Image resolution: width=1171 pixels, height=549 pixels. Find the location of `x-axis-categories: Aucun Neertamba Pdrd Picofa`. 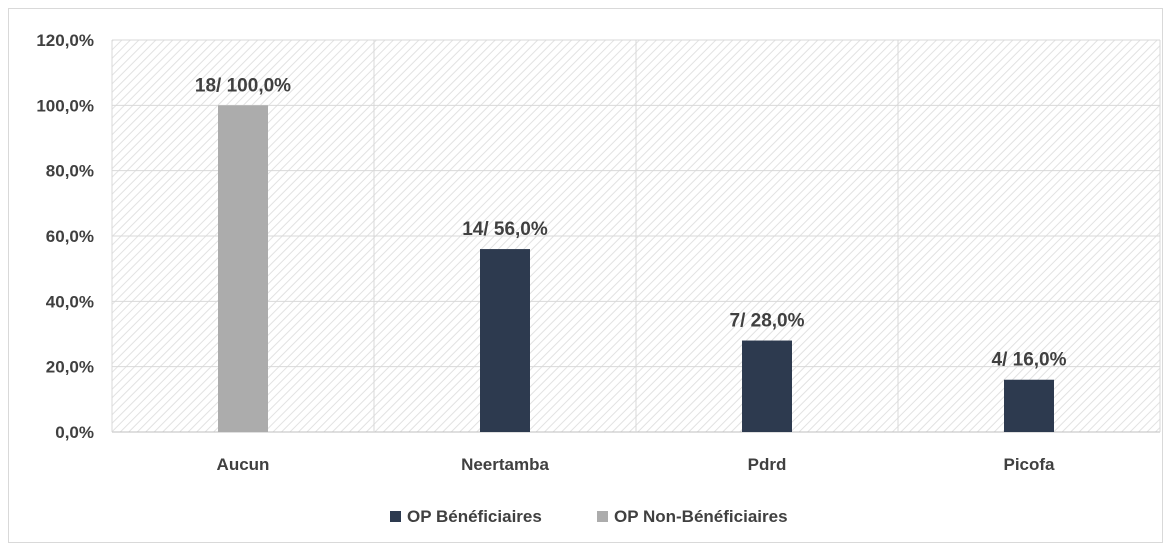

x-axis-categories: Aucun Neertamba Pdrd Picofa is located at coordinates (636, 464).